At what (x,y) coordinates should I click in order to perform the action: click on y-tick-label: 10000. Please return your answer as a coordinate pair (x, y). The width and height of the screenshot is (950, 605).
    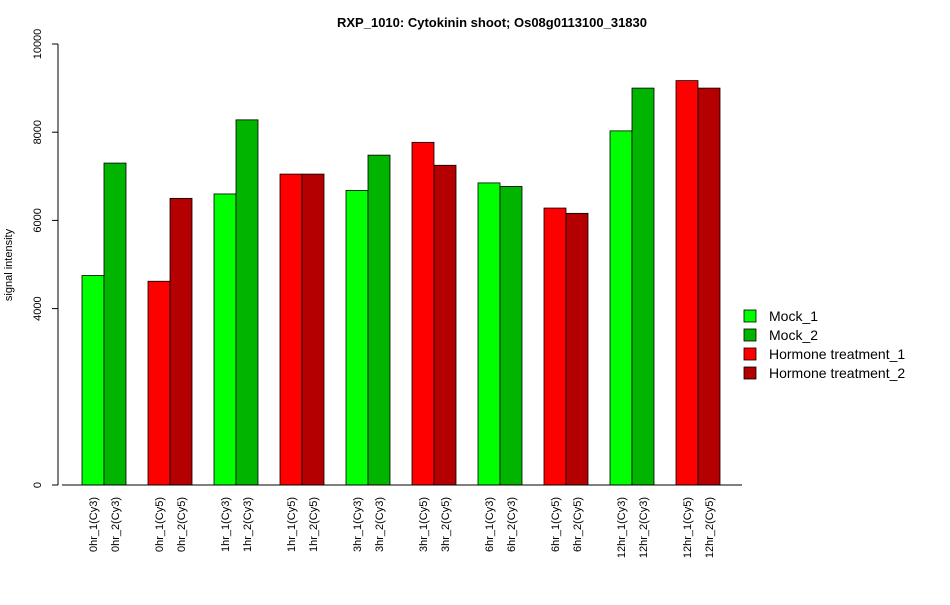
    Looking at the image, I should click on (38, 44).